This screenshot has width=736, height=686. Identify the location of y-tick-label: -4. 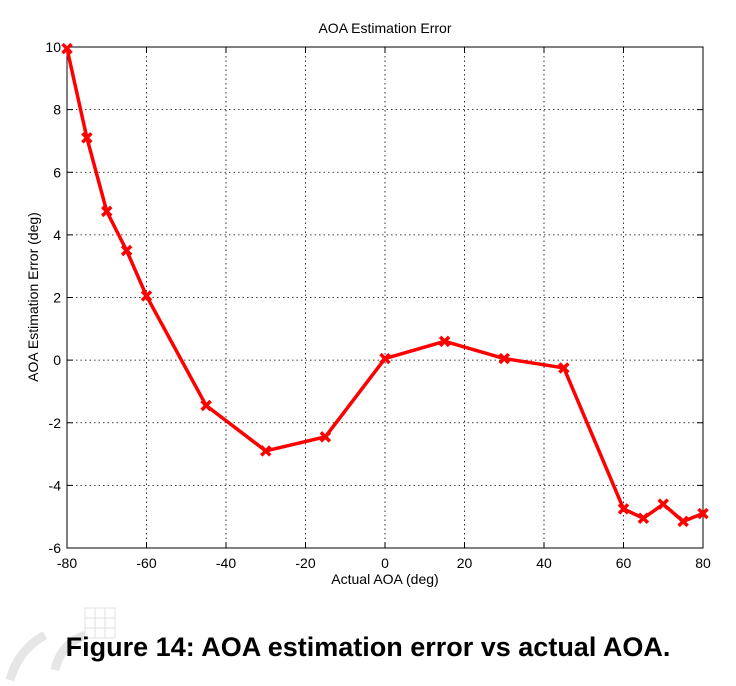
(55, 485).